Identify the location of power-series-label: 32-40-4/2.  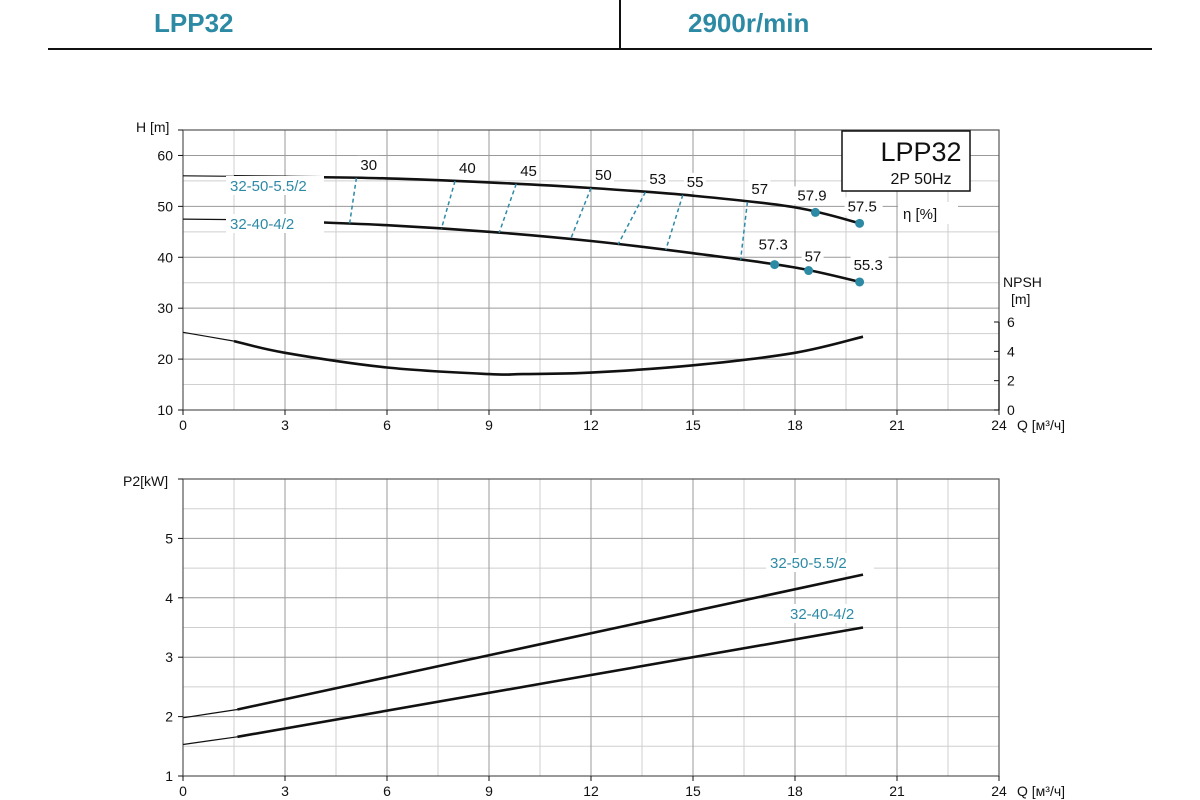
(822, 614).